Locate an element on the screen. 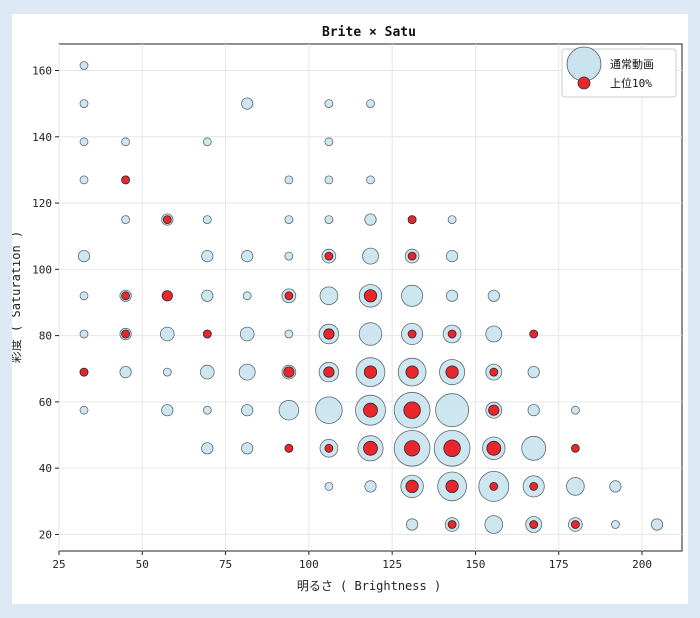  x-tick-label: 125 is located at coordinates (392, 564).